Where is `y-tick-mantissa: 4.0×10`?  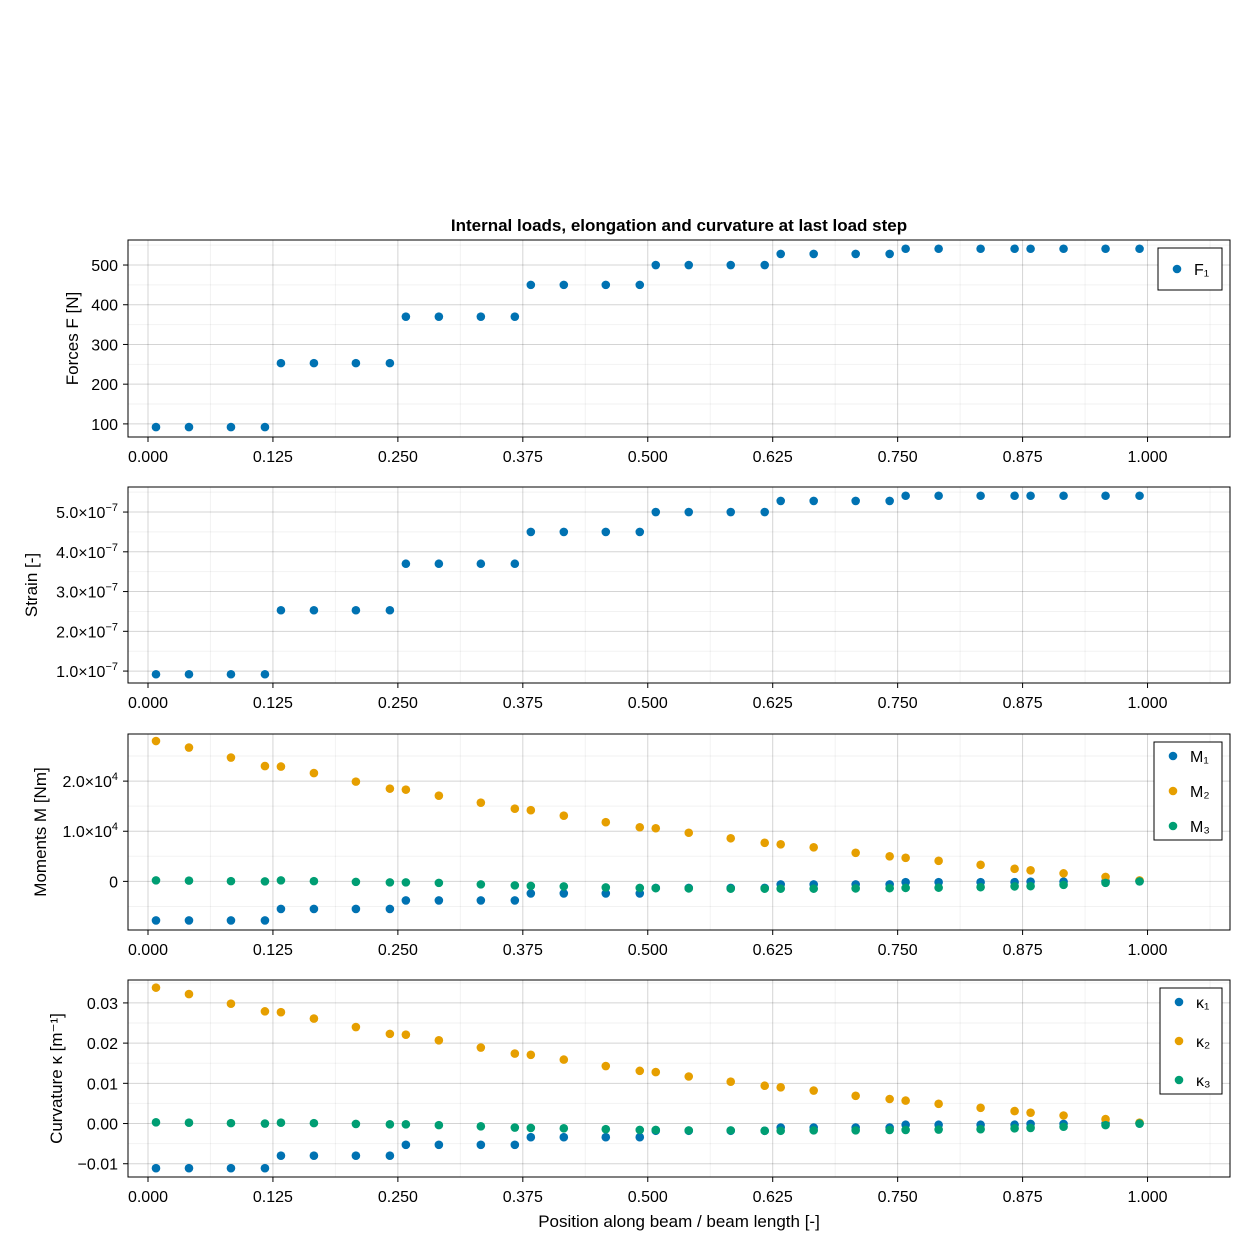 y-tick-mantissa: 4.0×10 is located at coordinates (80, 553).